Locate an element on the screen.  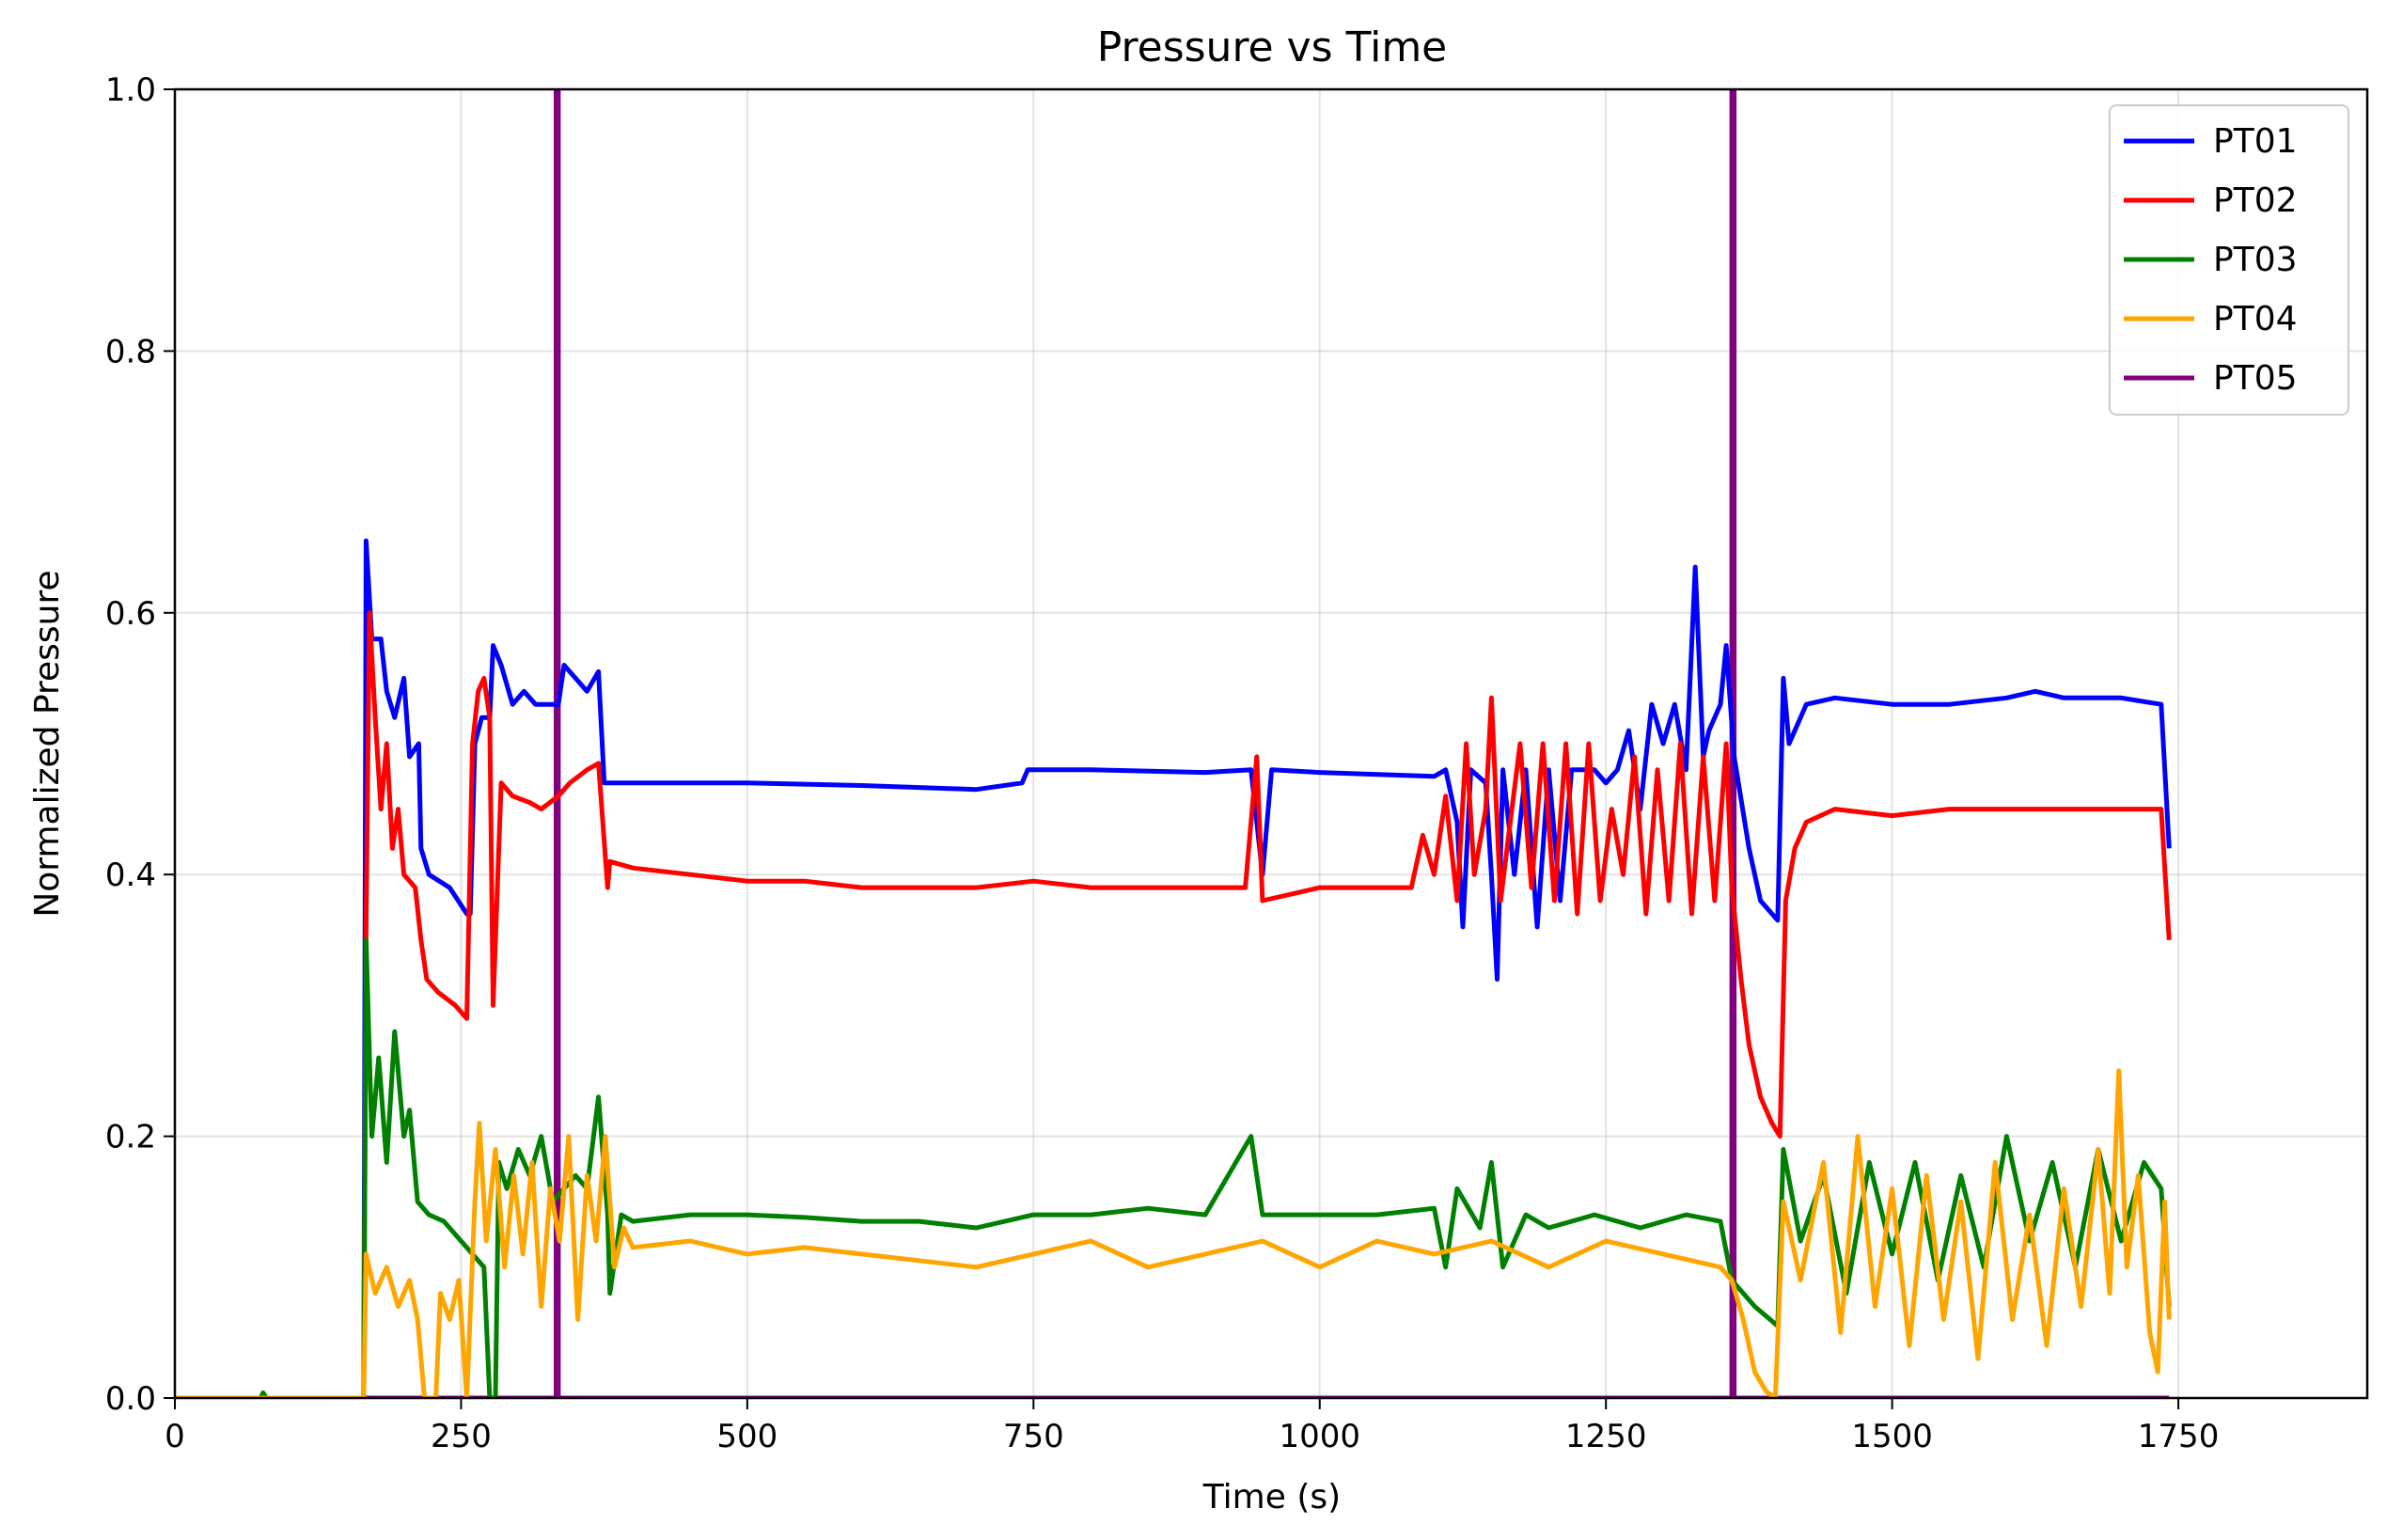
x-axis: 0 250 500 750 1000 1250 1500 1750 is located at coordinates (1192, 1427).